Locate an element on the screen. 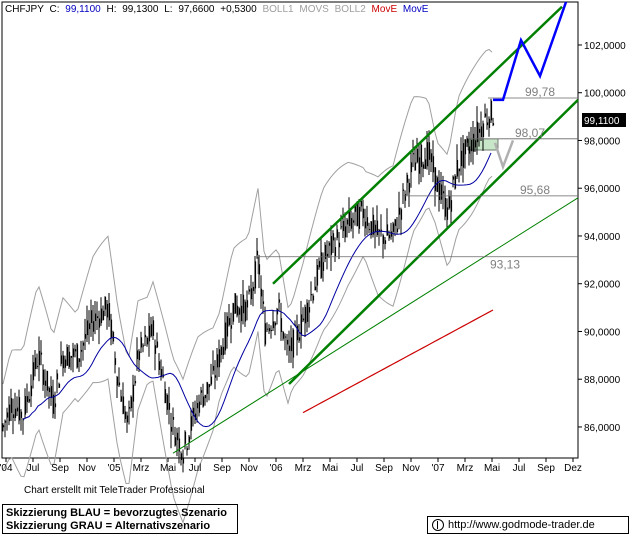 The image size is (634, 544). y-tick-label: 98,0000 is located at coordinates (602, 141).